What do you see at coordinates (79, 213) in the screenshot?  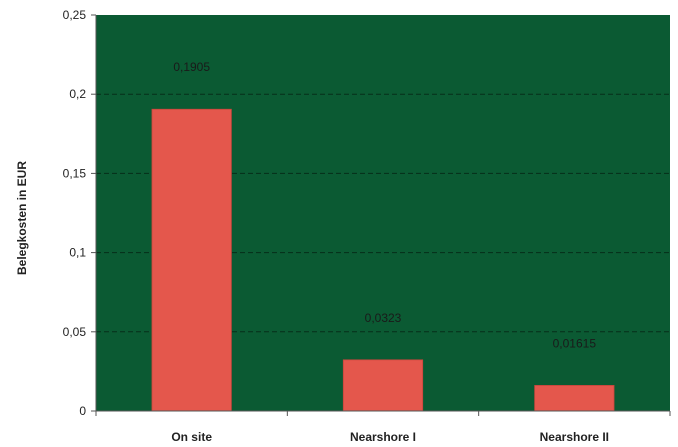 I see `y-ticks: 0 0,05 0,1 0,15 0,2 0,25` at bounding box center [79, 213].